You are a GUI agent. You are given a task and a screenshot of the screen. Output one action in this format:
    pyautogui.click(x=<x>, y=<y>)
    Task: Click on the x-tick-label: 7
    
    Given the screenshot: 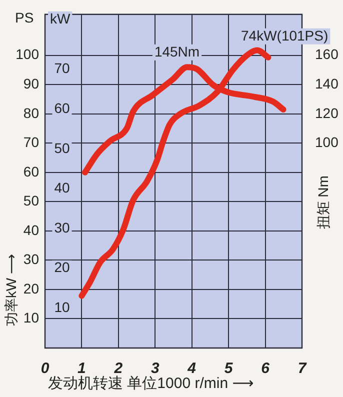 What is the action you would take?
    pyautogui.click(x=302, y=369)
    